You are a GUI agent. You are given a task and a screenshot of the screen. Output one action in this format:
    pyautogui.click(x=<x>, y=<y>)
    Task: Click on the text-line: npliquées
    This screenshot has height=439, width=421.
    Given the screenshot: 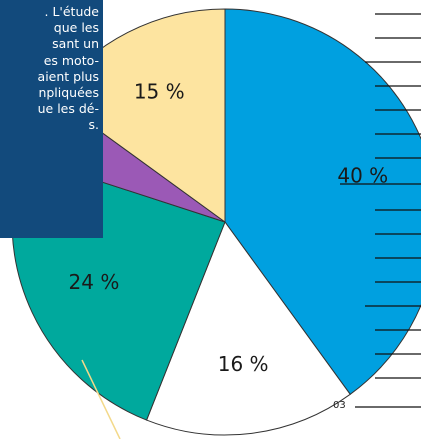 What is the action you would take?
    pyautogui.click(x=68, y=93)
    